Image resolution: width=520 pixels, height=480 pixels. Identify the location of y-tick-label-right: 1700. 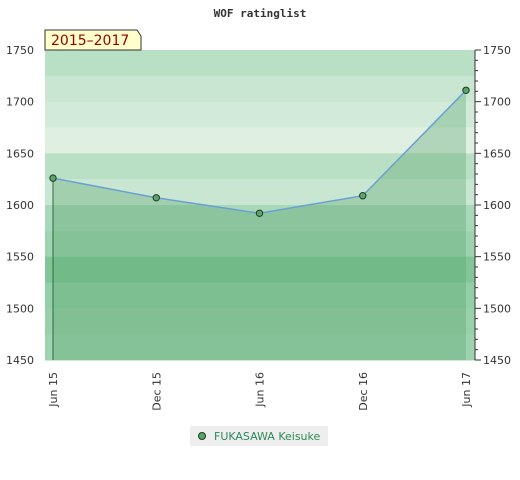
(497, 102).